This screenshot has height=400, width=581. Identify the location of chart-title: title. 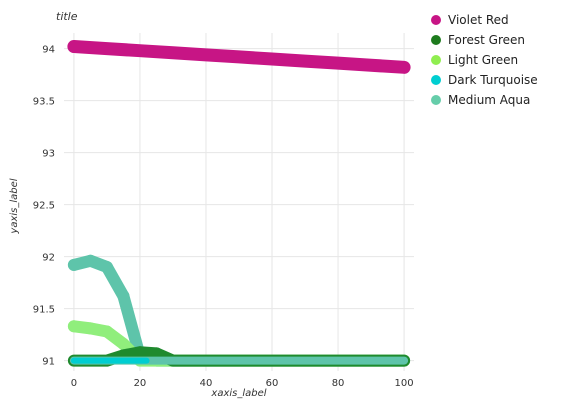
(67, 16).